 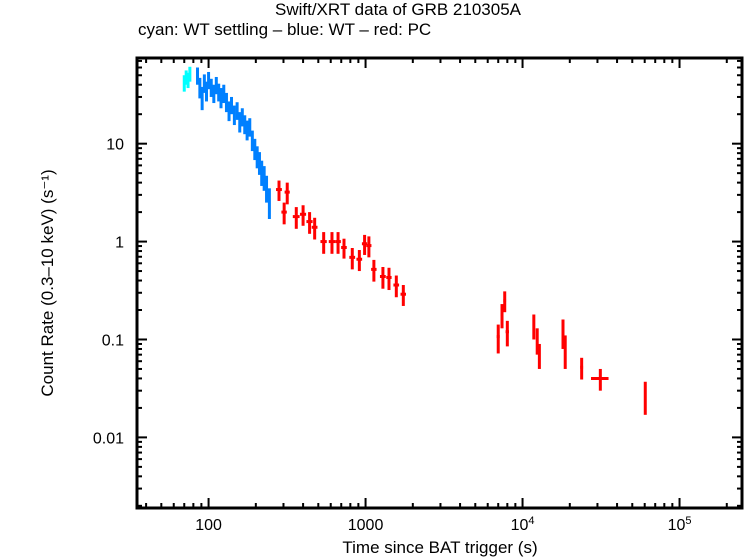 I want to click on y-tick-label: 0.01, so click(x=108, y=438).